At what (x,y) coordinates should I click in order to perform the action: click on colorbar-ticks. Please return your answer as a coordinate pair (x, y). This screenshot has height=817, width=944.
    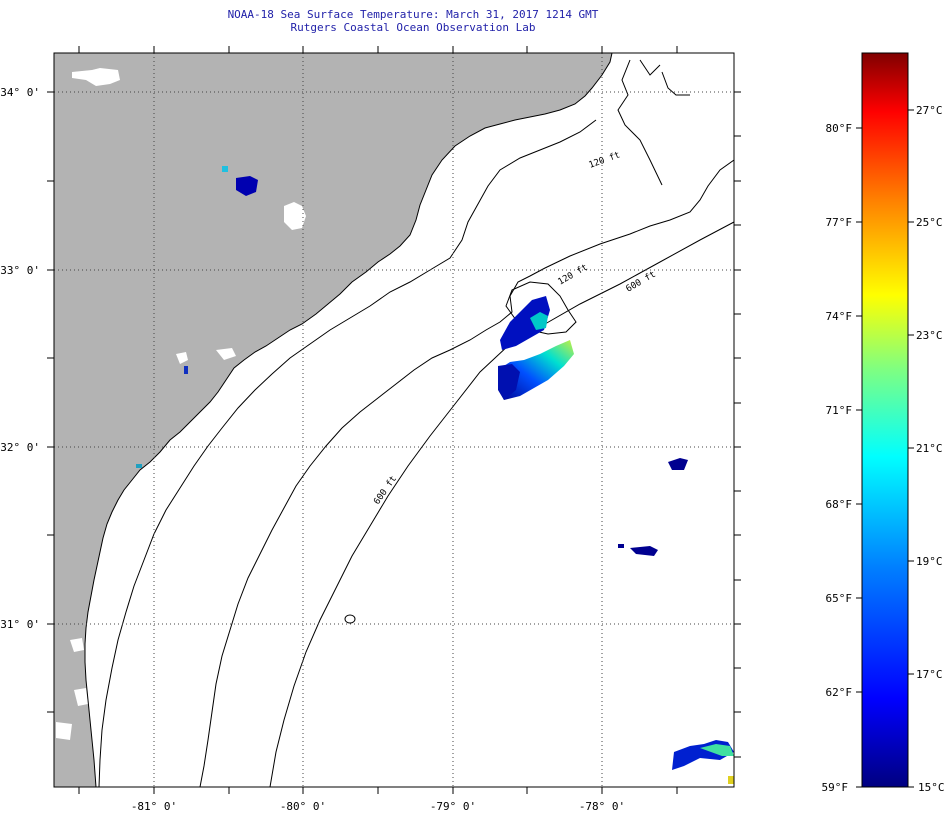
    Looking at the image, I should click on (885, 448).